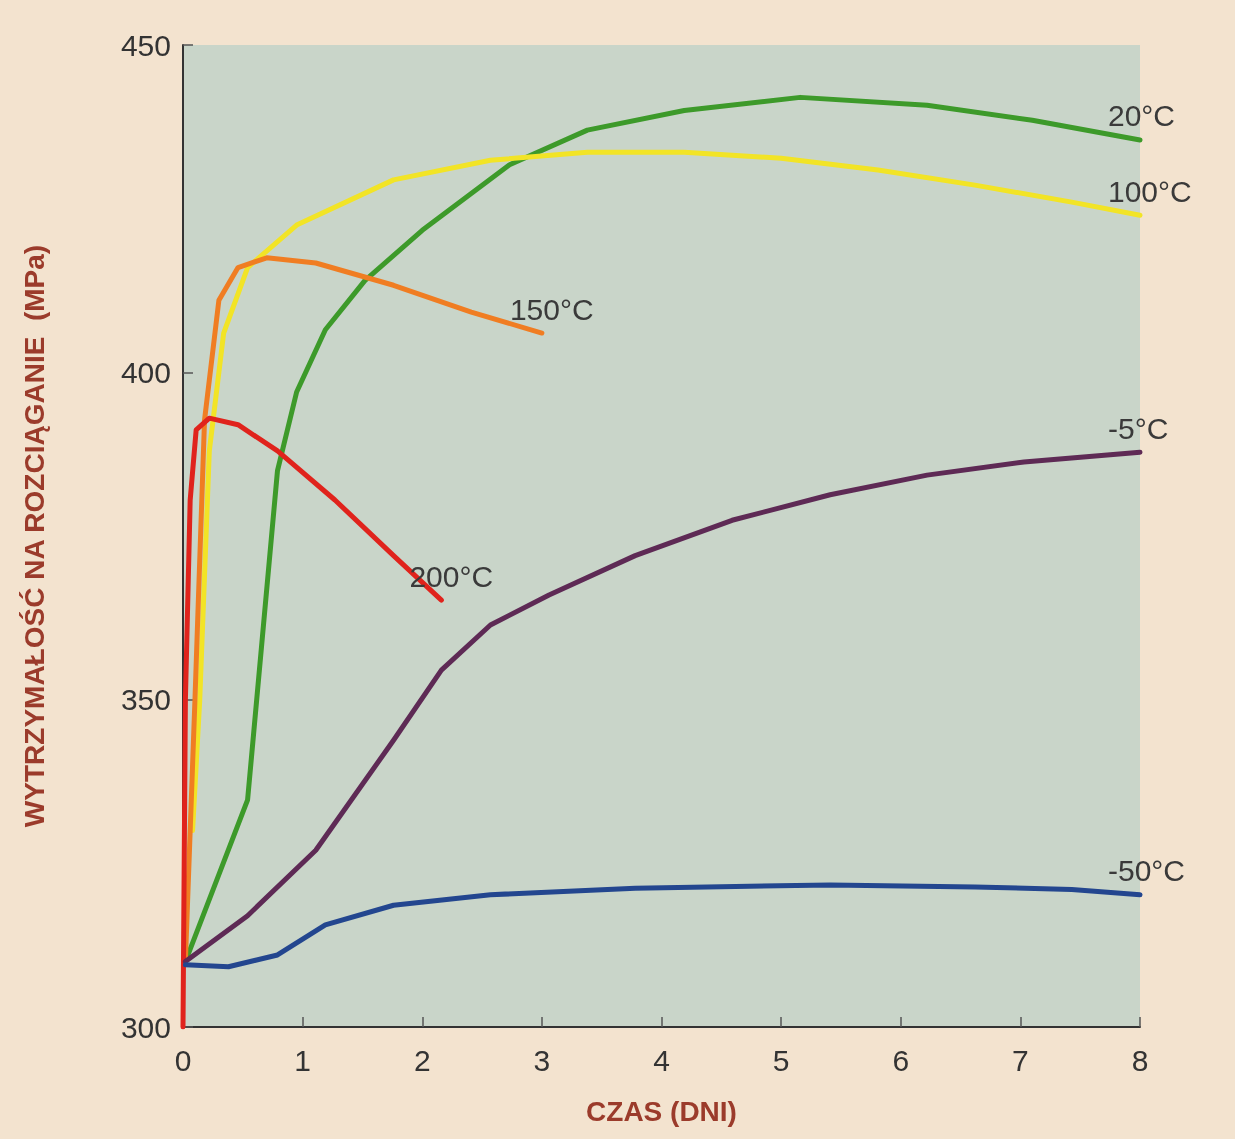  Describe the element at coordinates (1142, 116) in the screenshot. I see `series-label: 20°C` at that location.